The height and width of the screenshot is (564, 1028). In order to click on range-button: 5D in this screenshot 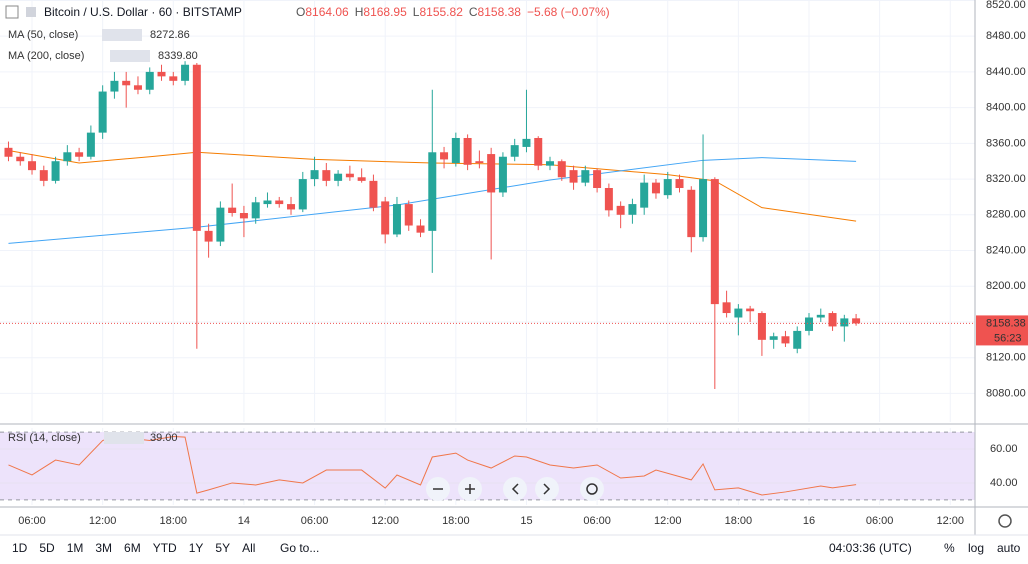, I will do `click(47, 548)`.